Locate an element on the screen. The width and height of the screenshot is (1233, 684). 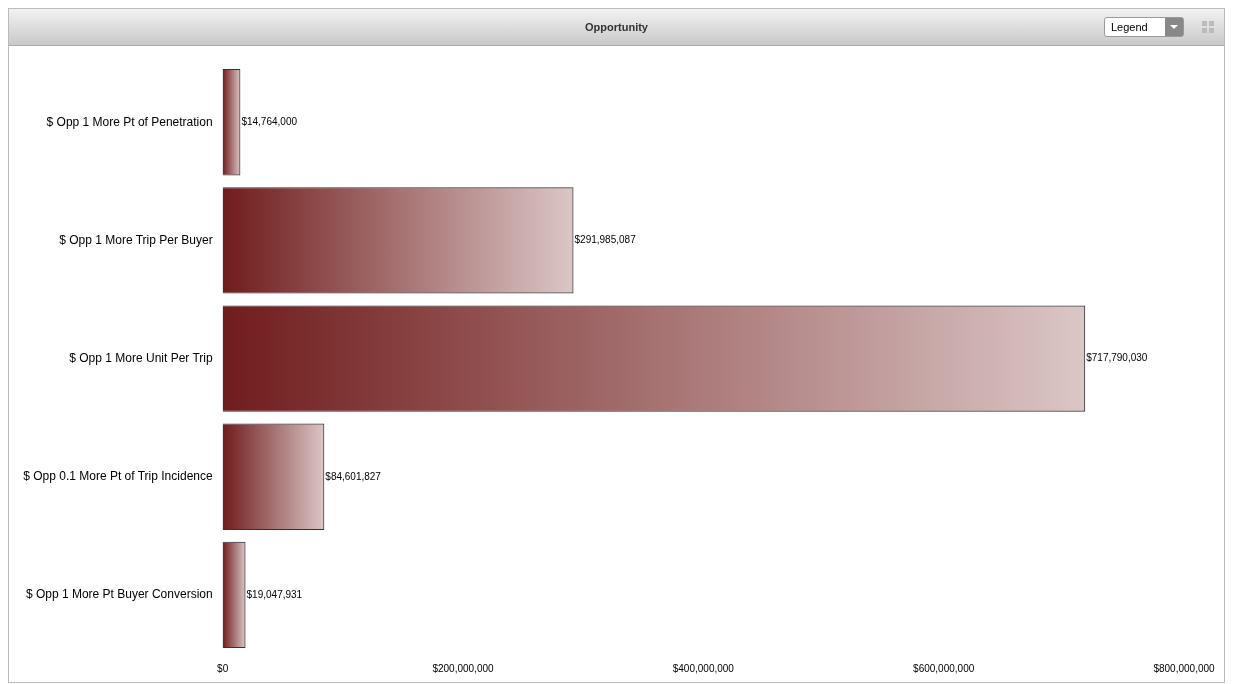
y-tick-label: $ Opp 1 More Pt Buyer Conversion is located at coordinates (119, 594).